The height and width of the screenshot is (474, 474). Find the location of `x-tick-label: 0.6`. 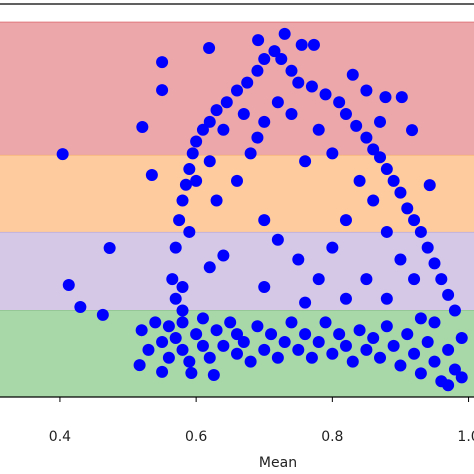

x-tick-label: 0.6 is located at coordinates (196, 437).